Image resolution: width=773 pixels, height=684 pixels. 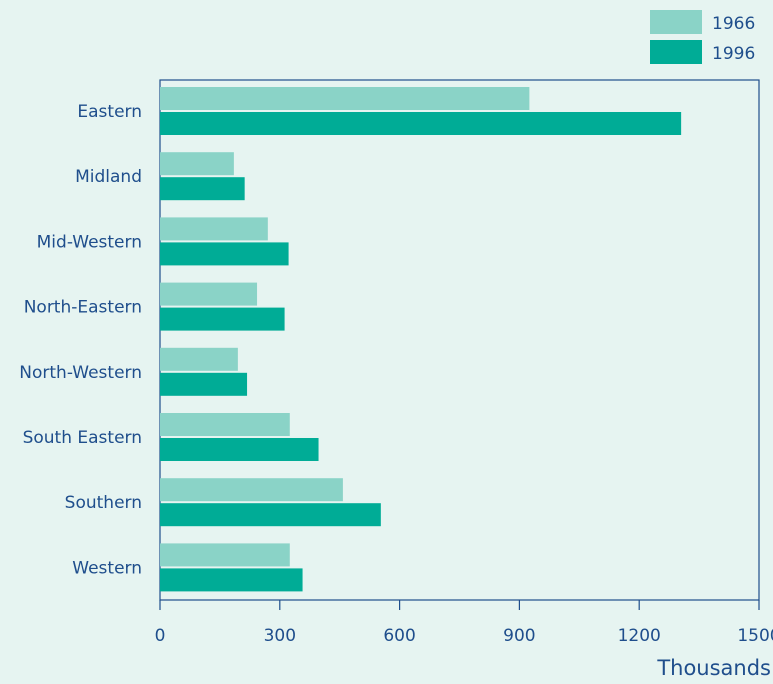 I want to click on bar-1996-north-western, so click(x=204, y=384).